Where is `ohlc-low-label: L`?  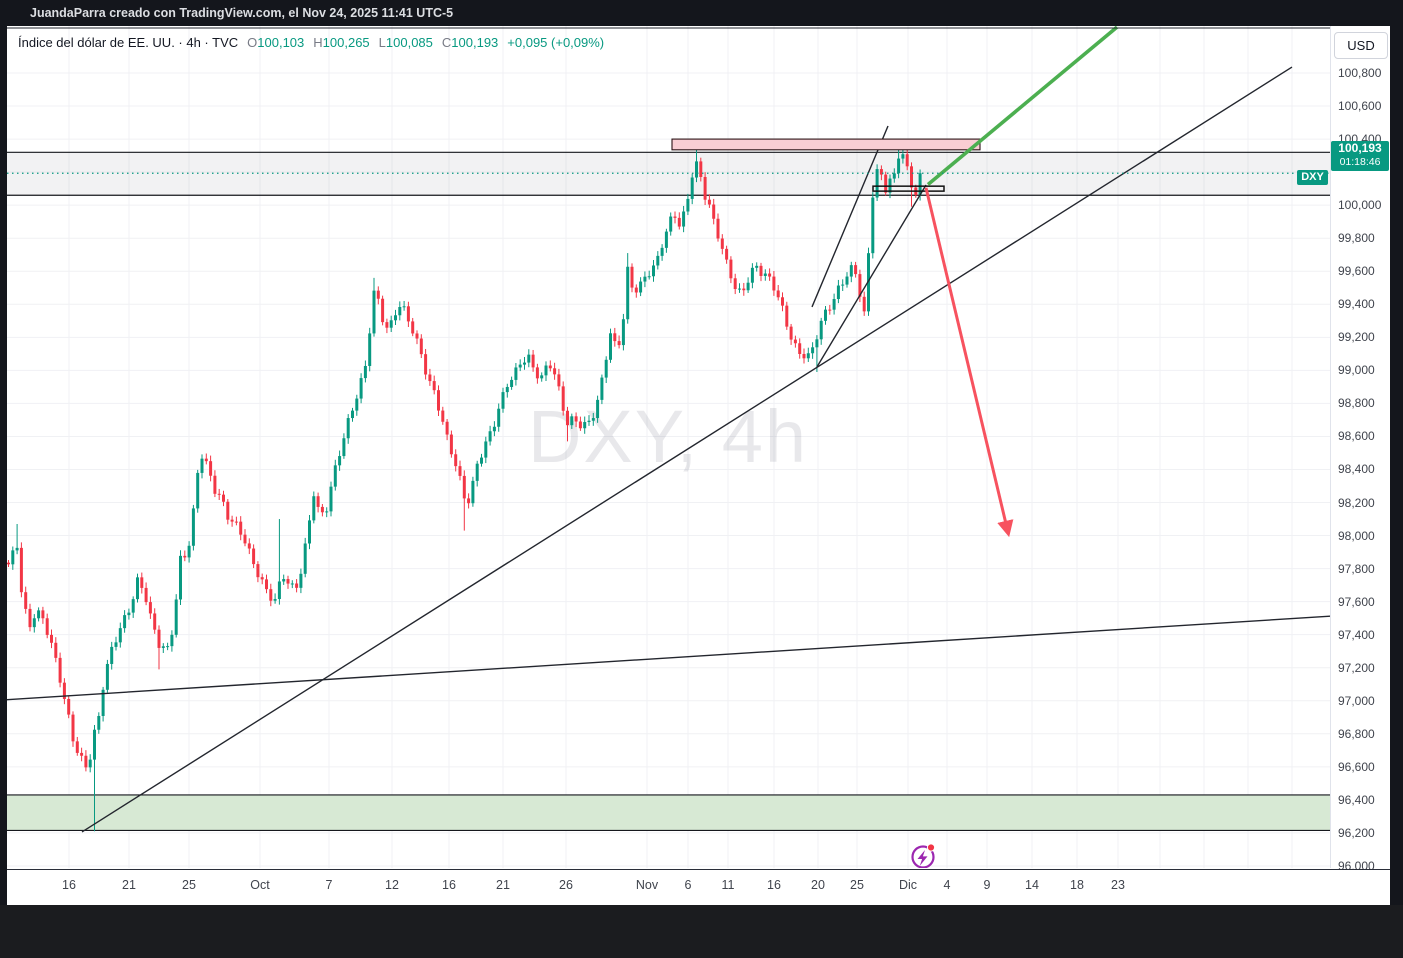 ohlc-low-label: L is located at coordinates (382, 42).